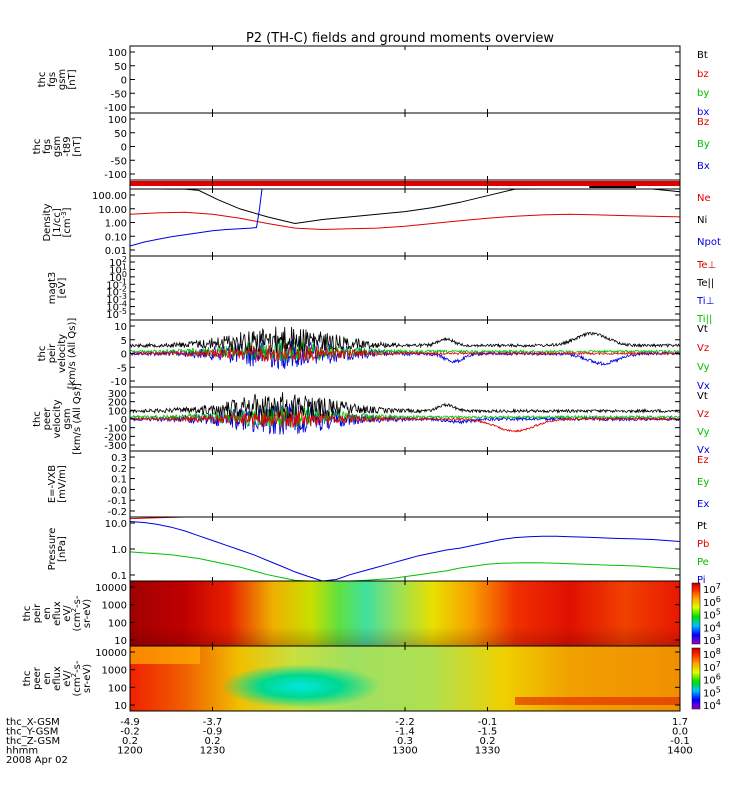 Image resolution: width=750 pixels, height=800 pixels. What do you see at coordinates (116, 299) in the screenshot?
I see `y-tick-label: 10⁻³` at bounding box center [116, 299].